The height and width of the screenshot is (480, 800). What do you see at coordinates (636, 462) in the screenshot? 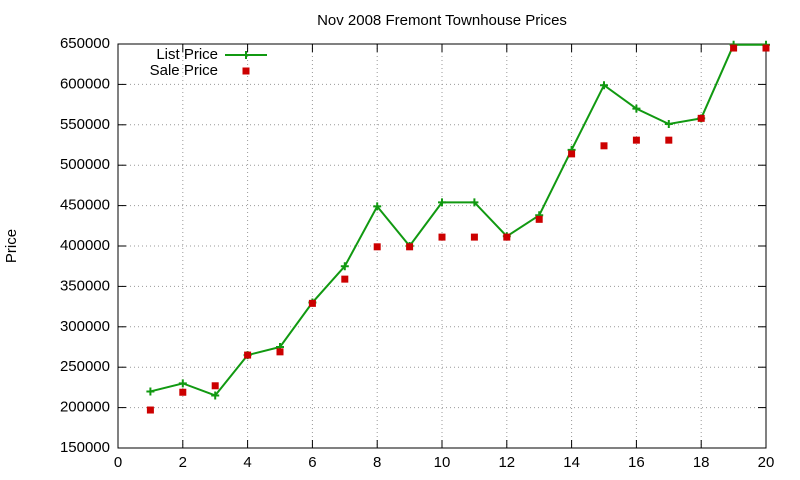
I see `x-tick-label: 16` at bounding box center [636, 462].